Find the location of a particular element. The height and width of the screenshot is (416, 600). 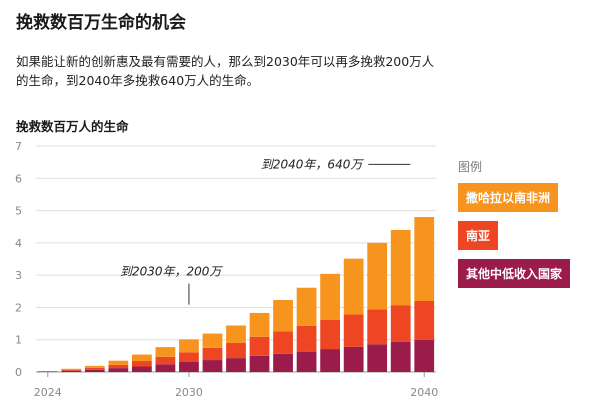

page-title: 挽救数百万生命的机会 is located at coordinates (101, 23).